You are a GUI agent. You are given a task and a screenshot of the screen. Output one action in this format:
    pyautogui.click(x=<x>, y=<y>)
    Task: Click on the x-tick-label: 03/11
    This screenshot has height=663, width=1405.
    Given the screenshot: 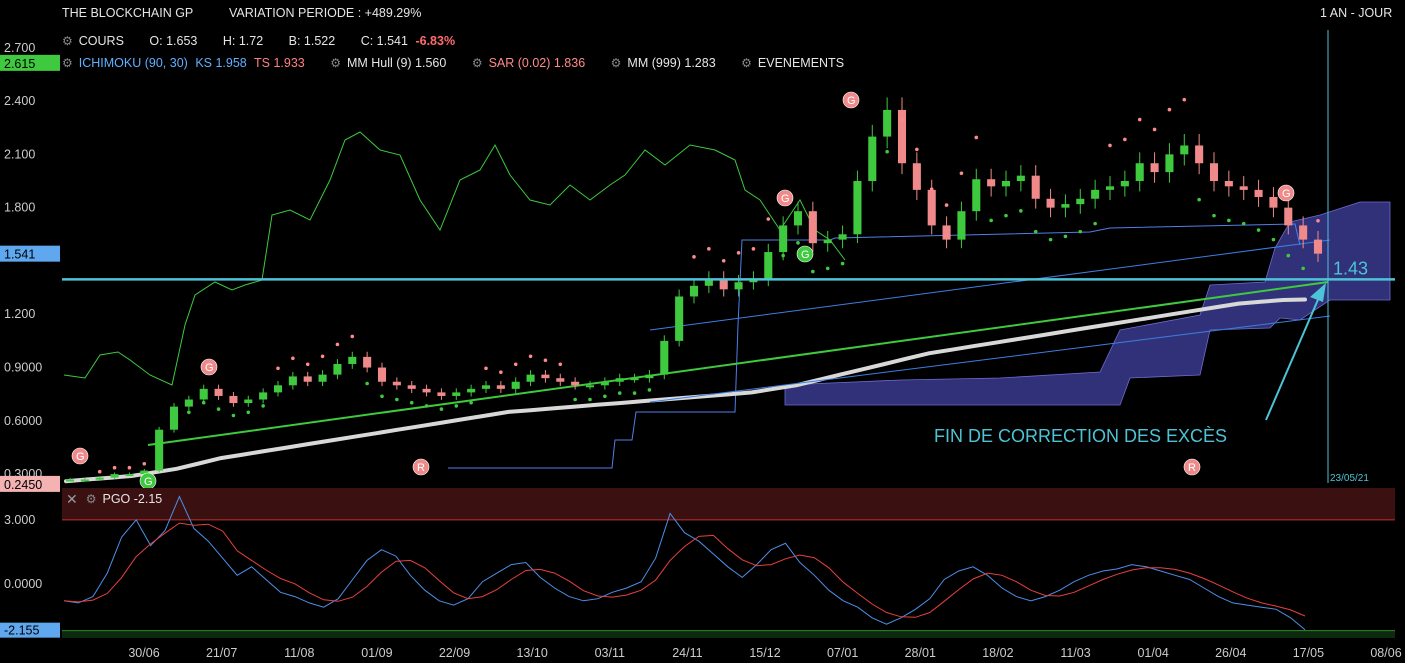 What is the action you would take?
    pyautogui.click(x=610, y=653)
    